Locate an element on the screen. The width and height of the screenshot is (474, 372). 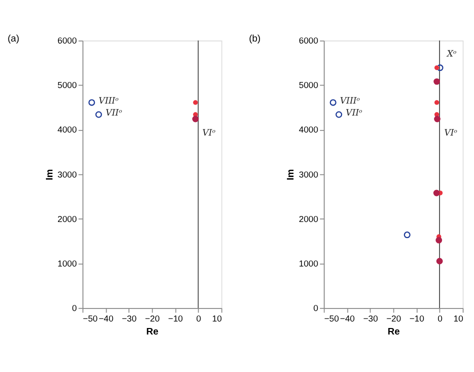
annotation: Xᵒ is located at coordinates (452, 54).